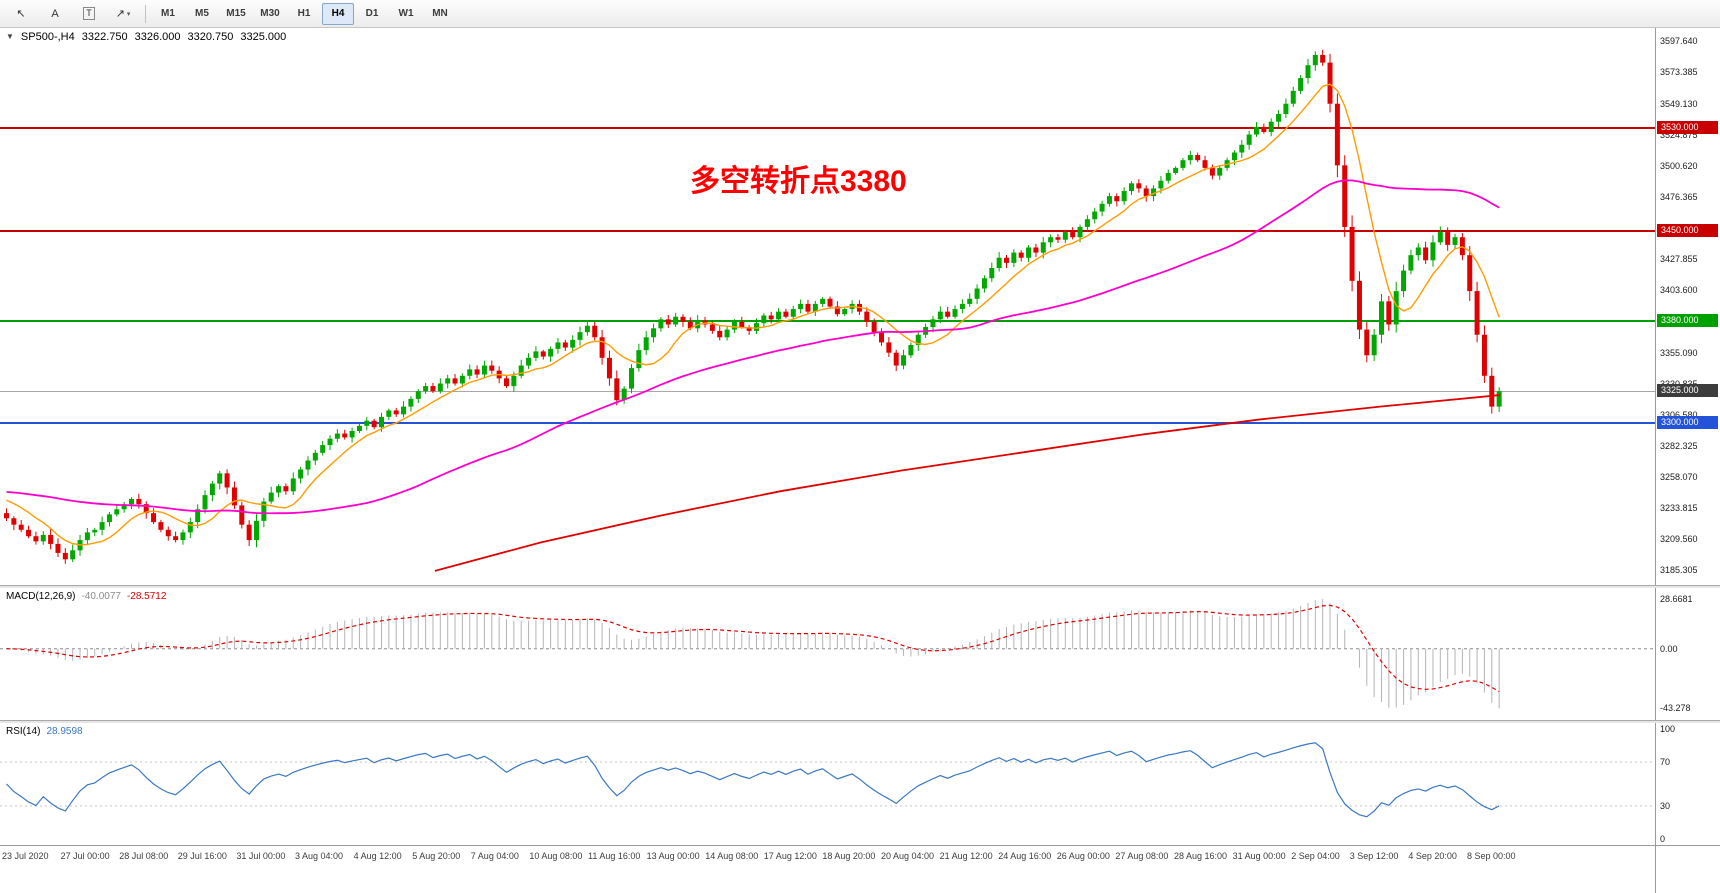  What do you see at coordinates (101, 596) in the screenshot?
I see `macd-main-value: -40.0077` at bounding box center [101, 596].